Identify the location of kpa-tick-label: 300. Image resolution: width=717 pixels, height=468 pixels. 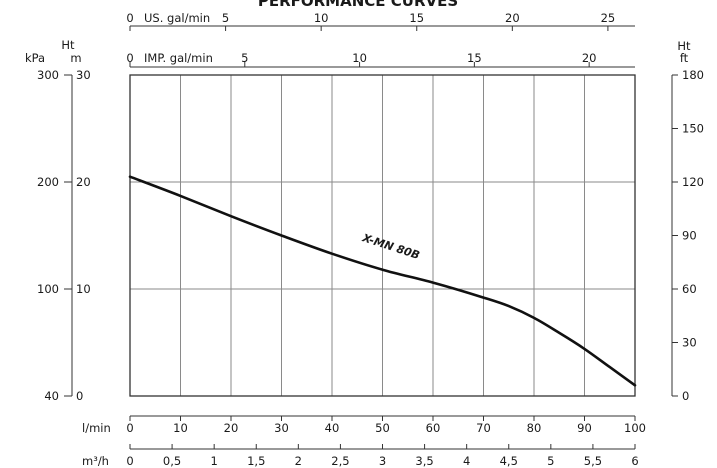
(48, 75).